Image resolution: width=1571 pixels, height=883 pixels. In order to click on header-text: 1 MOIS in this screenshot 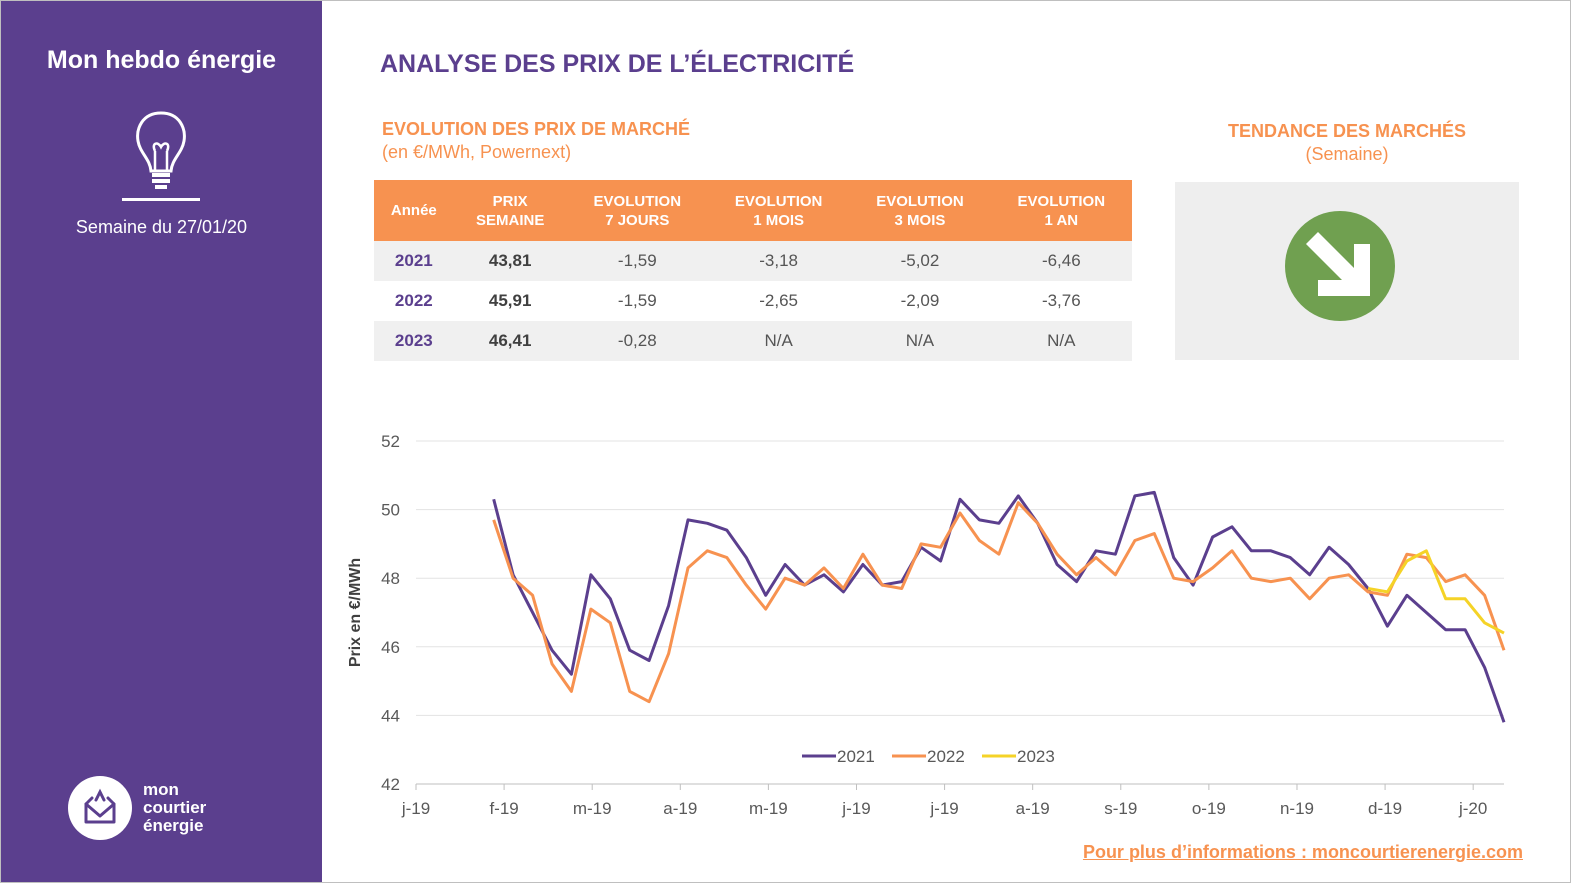, I will do `click(779, 220)`.